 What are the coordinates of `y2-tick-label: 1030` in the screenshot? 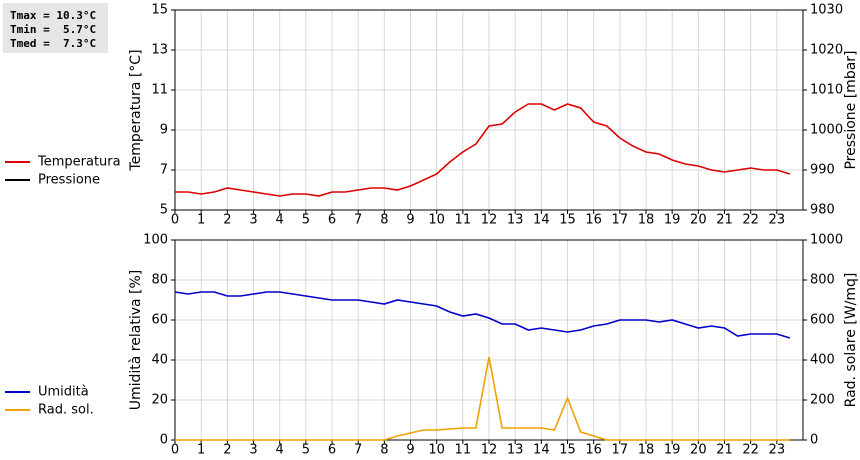 It's located at (826, 10).